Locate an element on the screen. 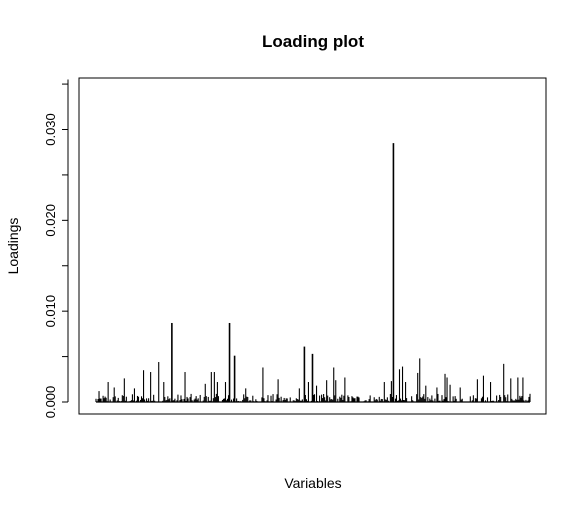 The width and height of the screenshot is (587, 513). y-axis-label: Loadings is located at coordinates (13, 246).